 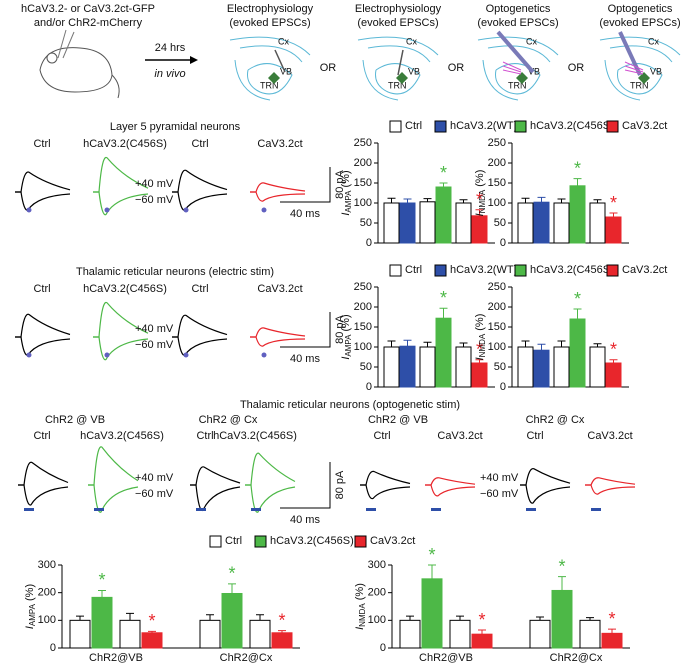 I want to click on y-axis-label: IAMPA (%), so click(x=346, y=192).